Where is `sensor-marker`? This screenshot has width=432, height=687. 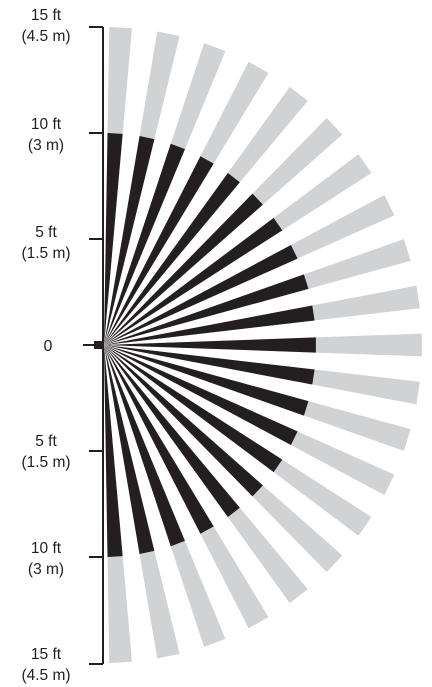 sensor-marker is located at coordinates (98, 345).